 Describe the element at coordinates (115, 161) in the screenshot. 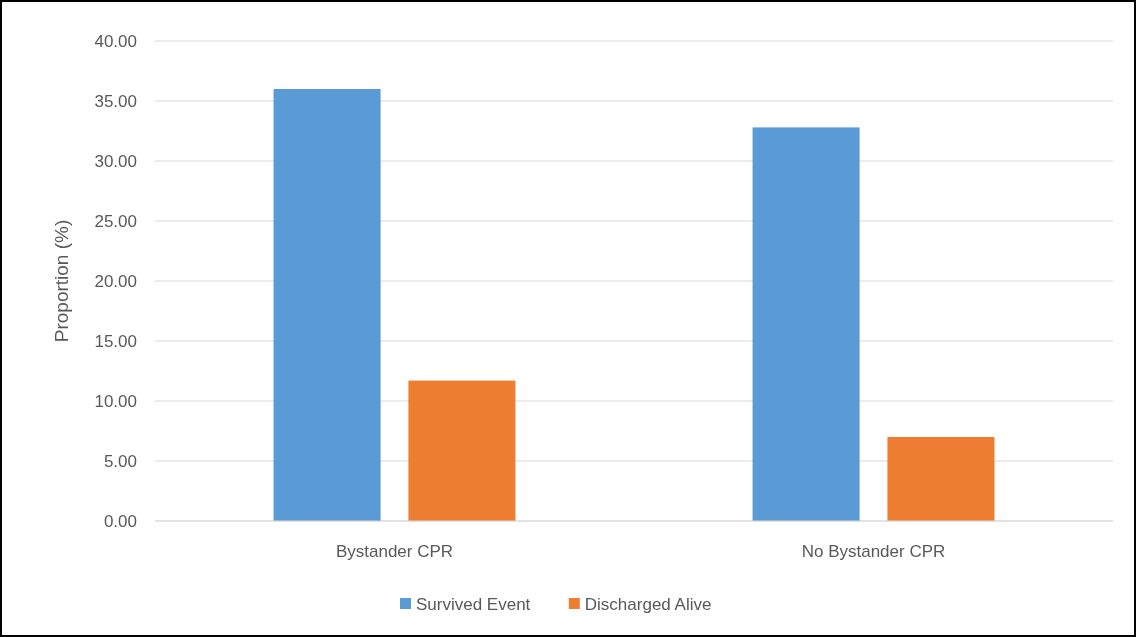

I see `y-tick-label: 30.00` at that location.